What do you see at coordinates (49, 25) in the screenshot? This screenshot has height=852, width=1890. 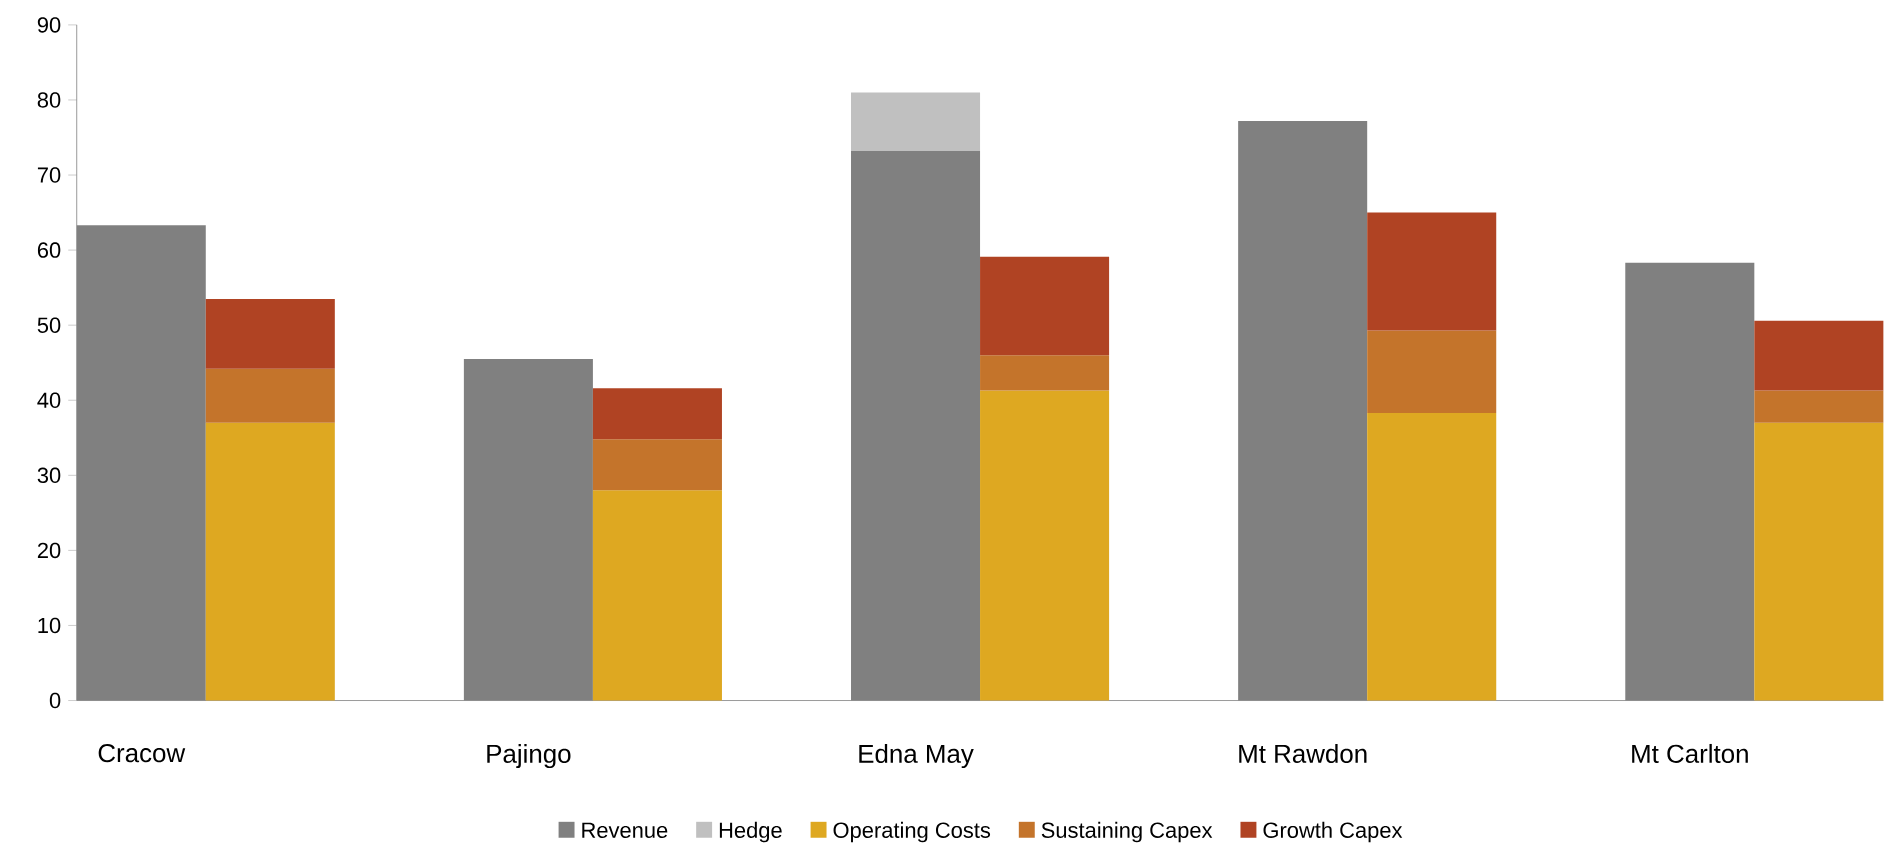 I see `y-tick-label: 90` at bounding box center [49, 25].